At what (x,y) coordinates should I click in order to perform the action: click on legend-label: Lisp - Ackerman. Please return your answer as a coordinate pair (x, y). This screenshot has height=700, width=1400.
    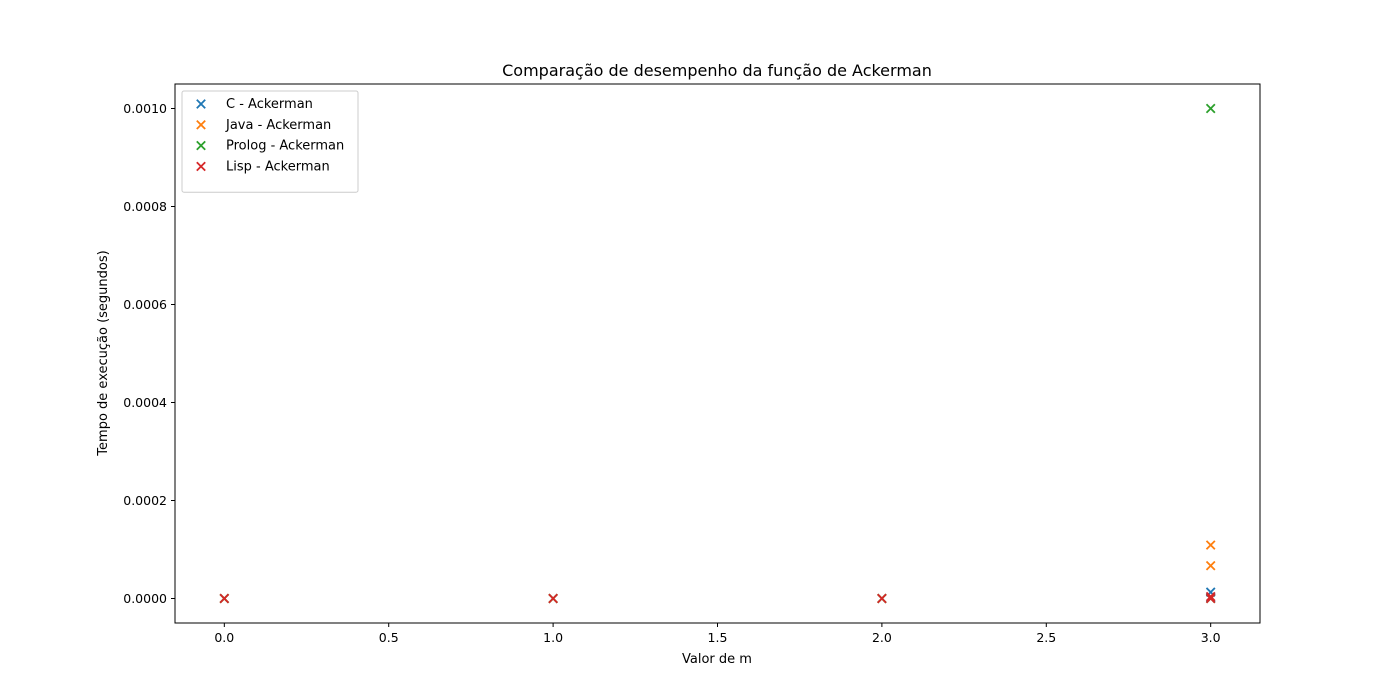
    Looking at the image, I should click on (278, 166).